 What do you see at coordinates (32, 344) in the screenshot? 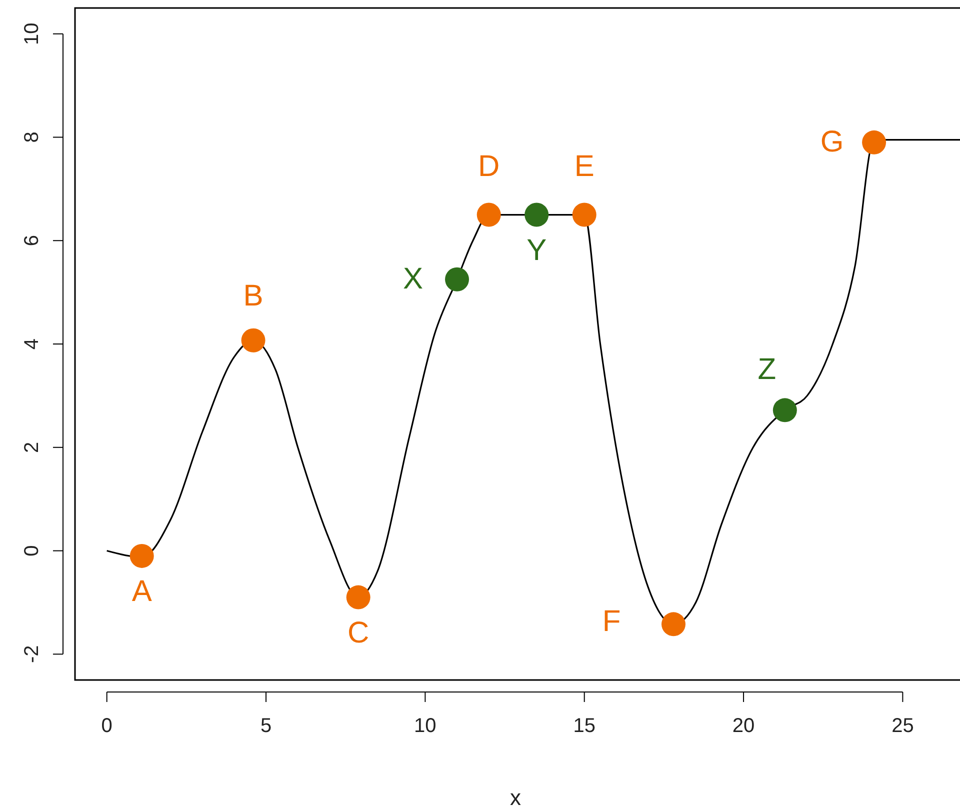
I see `y-tick-label: 4` at bounding box center [32, 344].